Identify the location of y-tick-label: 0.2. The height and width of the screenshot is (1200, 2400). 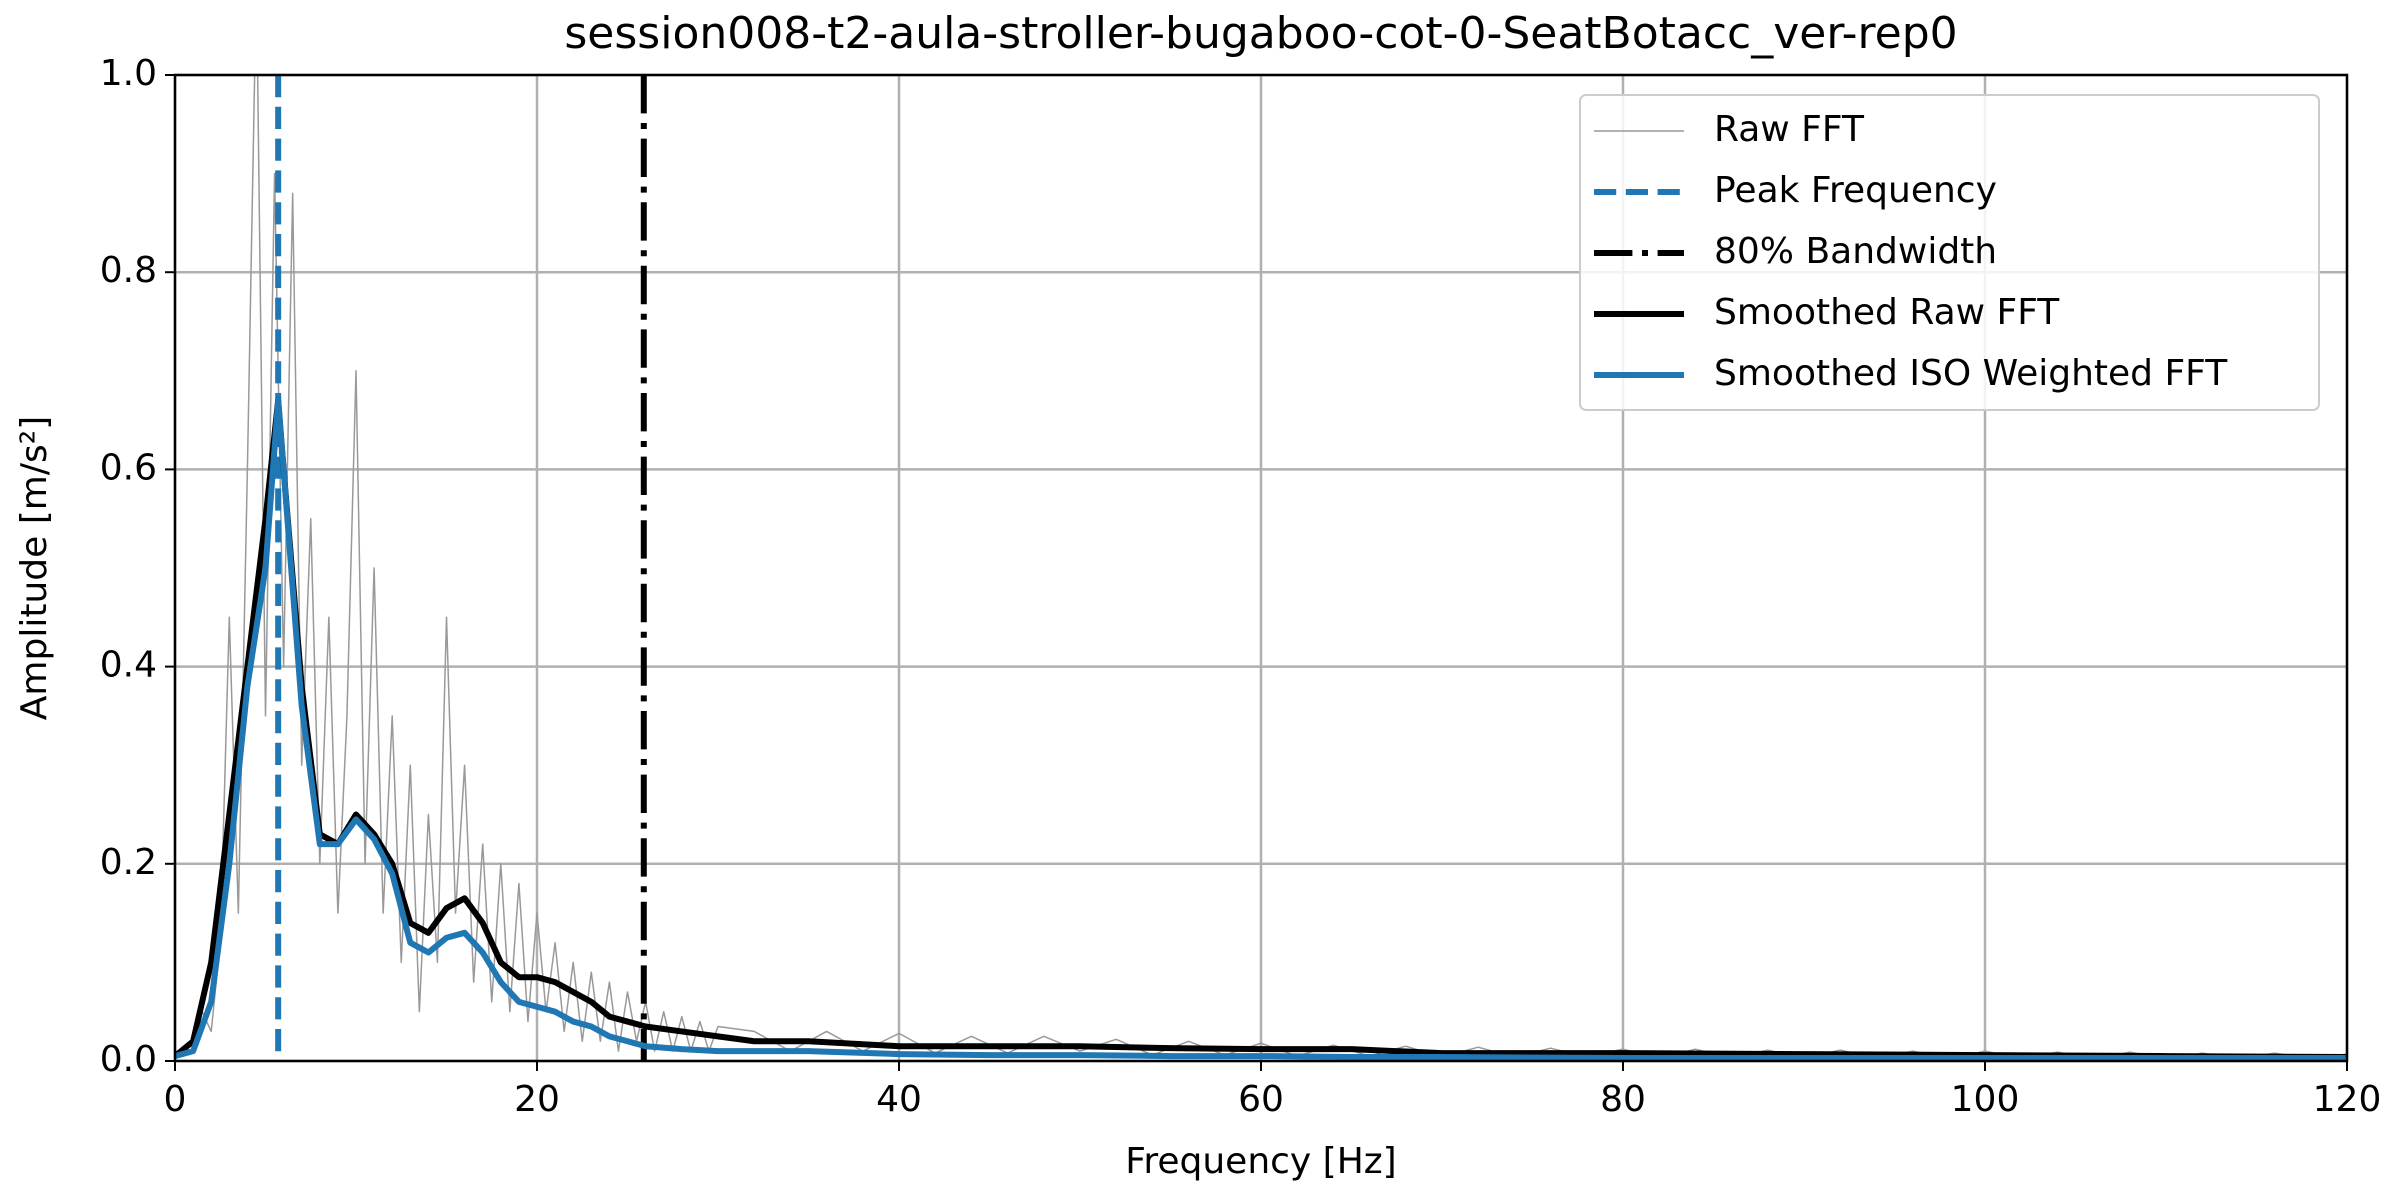
(128, 862).